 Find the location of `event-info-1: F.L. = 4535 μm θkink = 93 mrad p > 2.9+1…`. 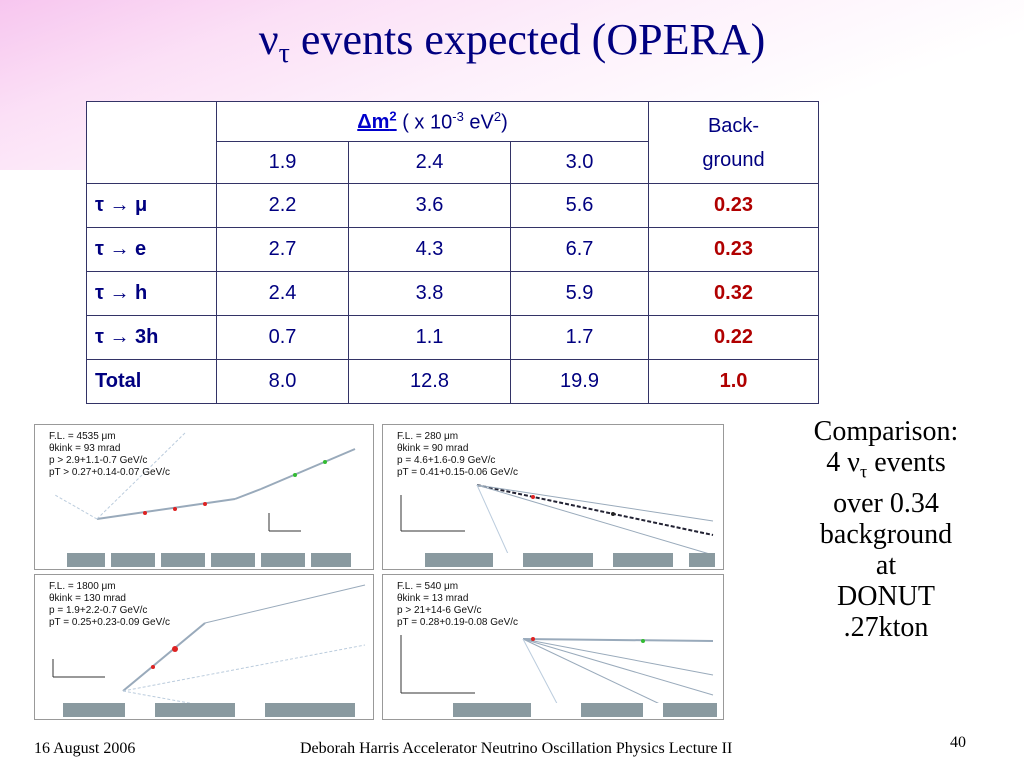

event-info-1: F.L. = 4535 μm θkink = 93 mrad p > 2.9+1… is located at coordinates (110, 454).